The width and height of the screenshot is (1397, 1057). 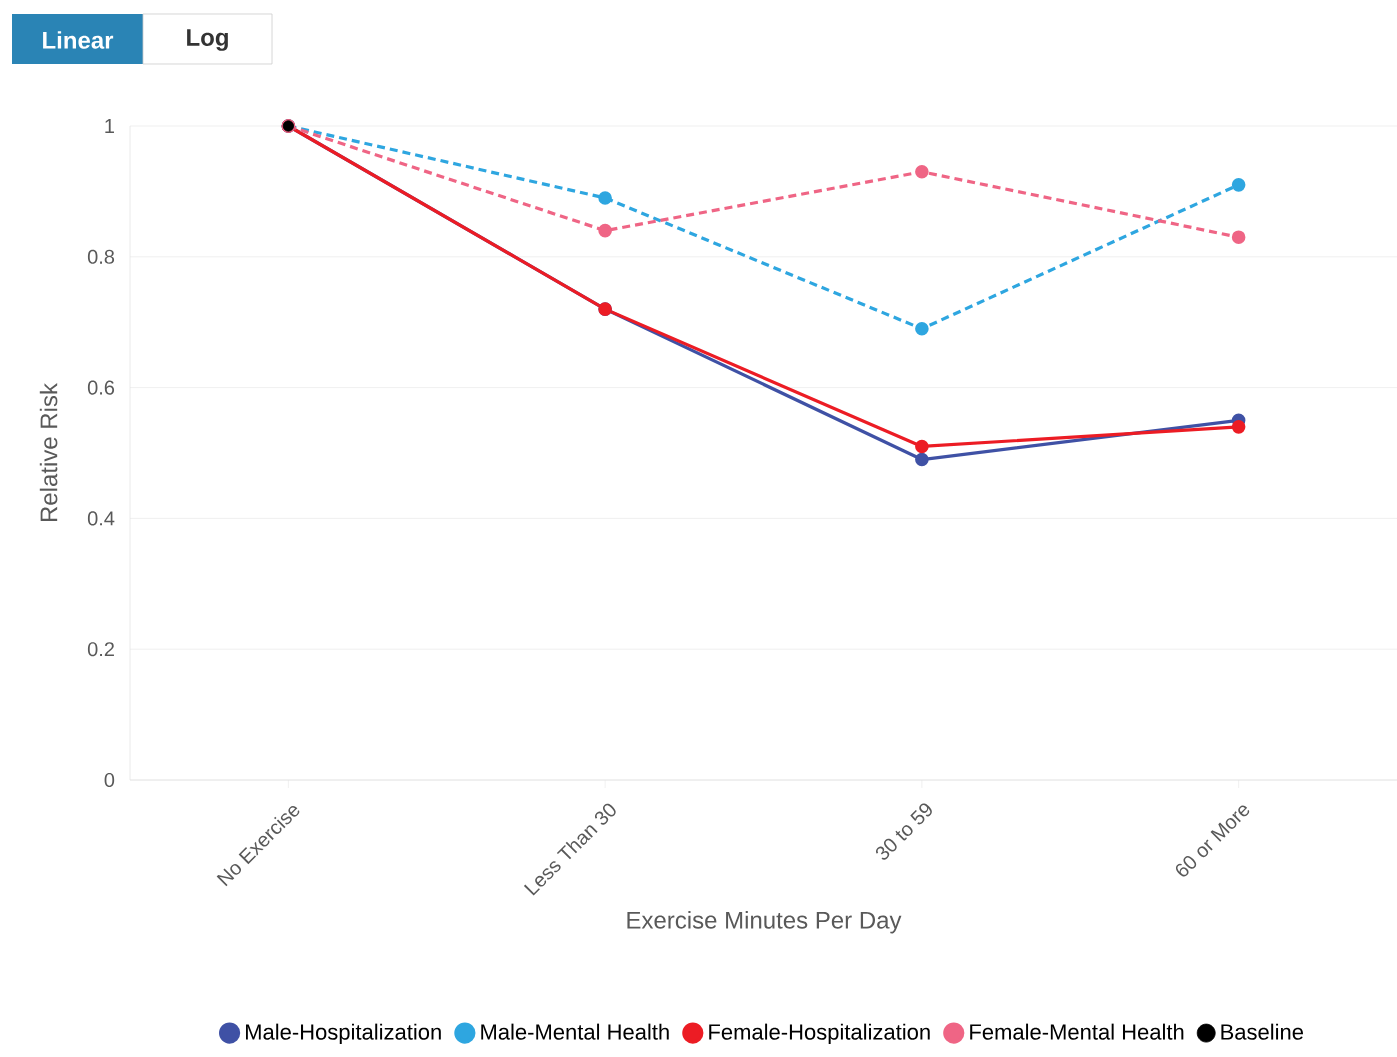 What do you see at coordinates (109, 780) in the screenshot?
I see `y-tick-label: 0` at bounding box center [109, 780].